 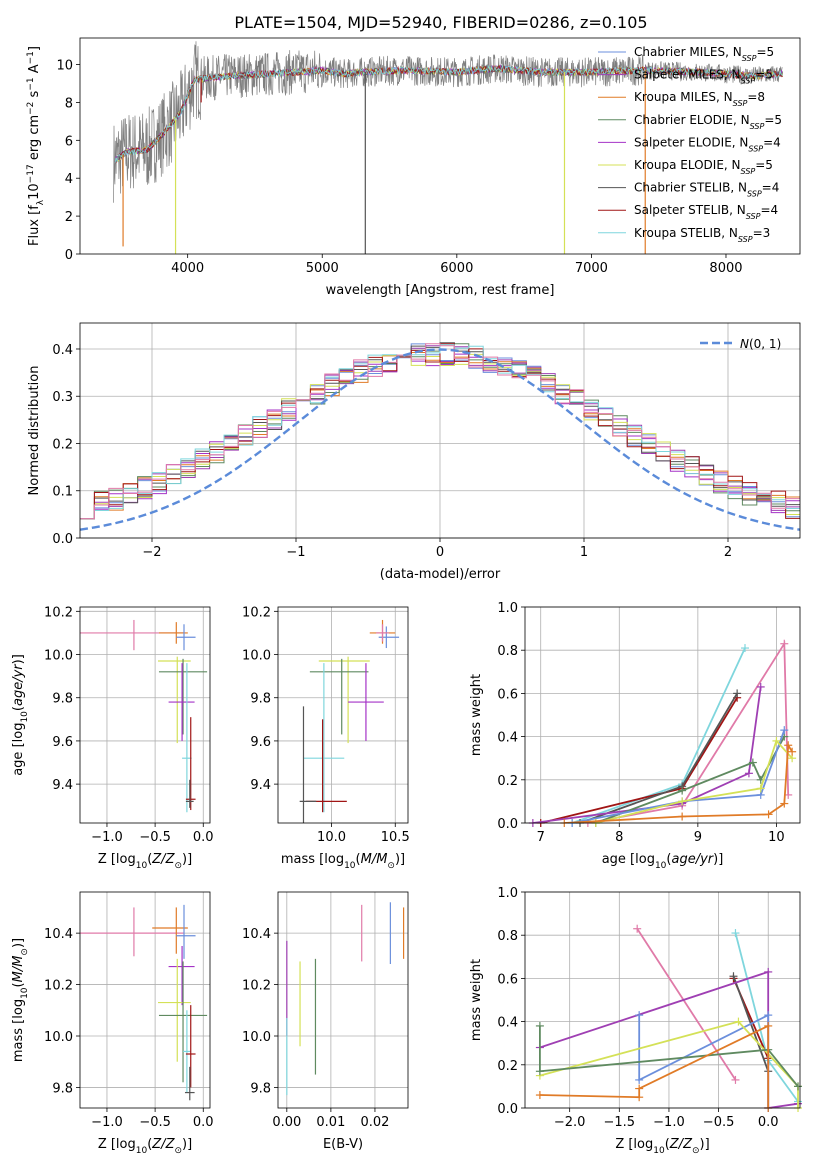 I want to click on tick-label-y: 4, so click(x=69, y=179).